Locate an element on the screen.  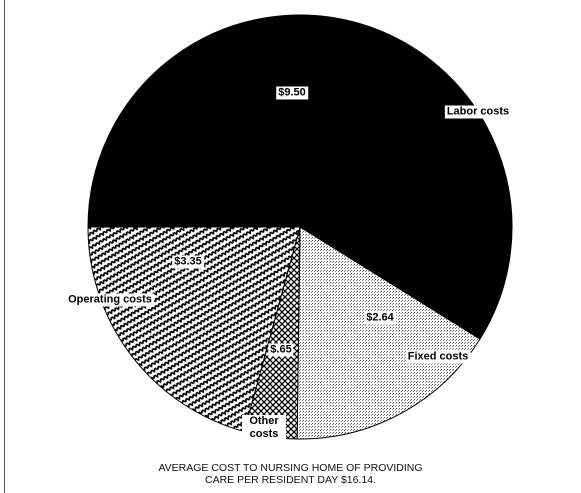
category-label: Labor costs is located at coordinates (478, 112).